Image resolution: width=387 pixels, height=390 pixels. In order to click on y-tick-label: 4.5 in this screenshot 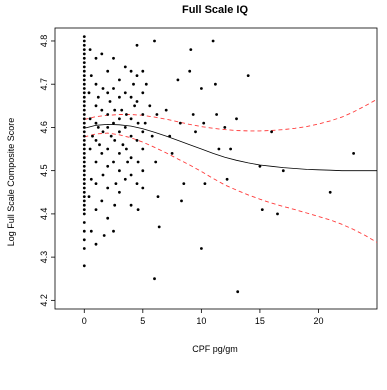, I will do `click(44, 170)`.